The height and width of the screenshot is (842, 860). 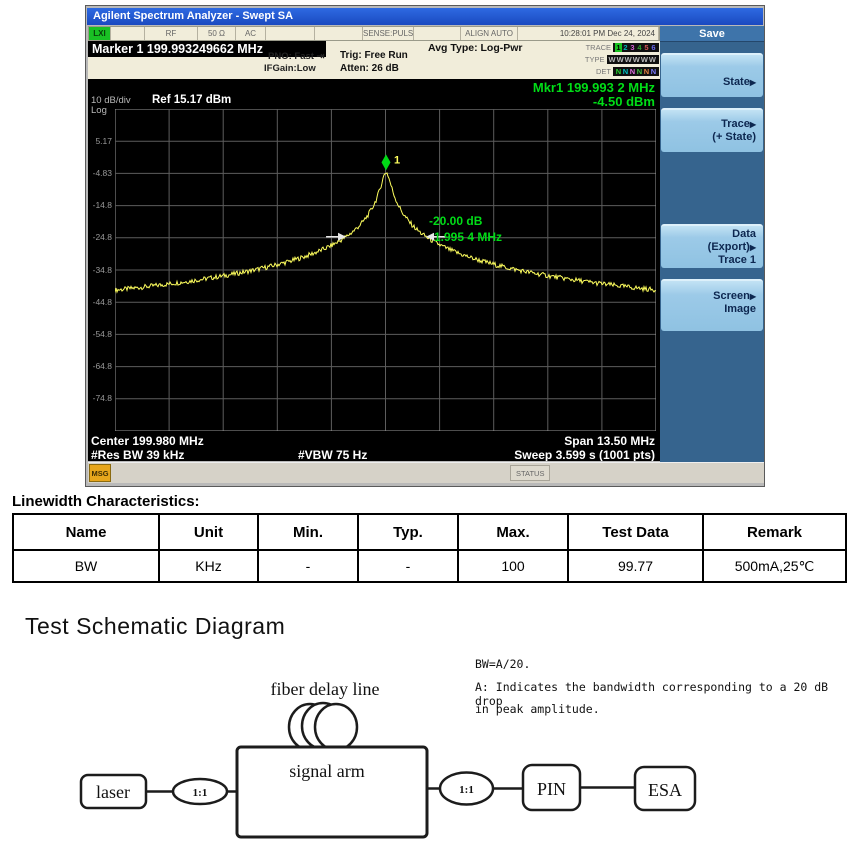 I want to click on col-header: Remark, so click(x=774, y=532).